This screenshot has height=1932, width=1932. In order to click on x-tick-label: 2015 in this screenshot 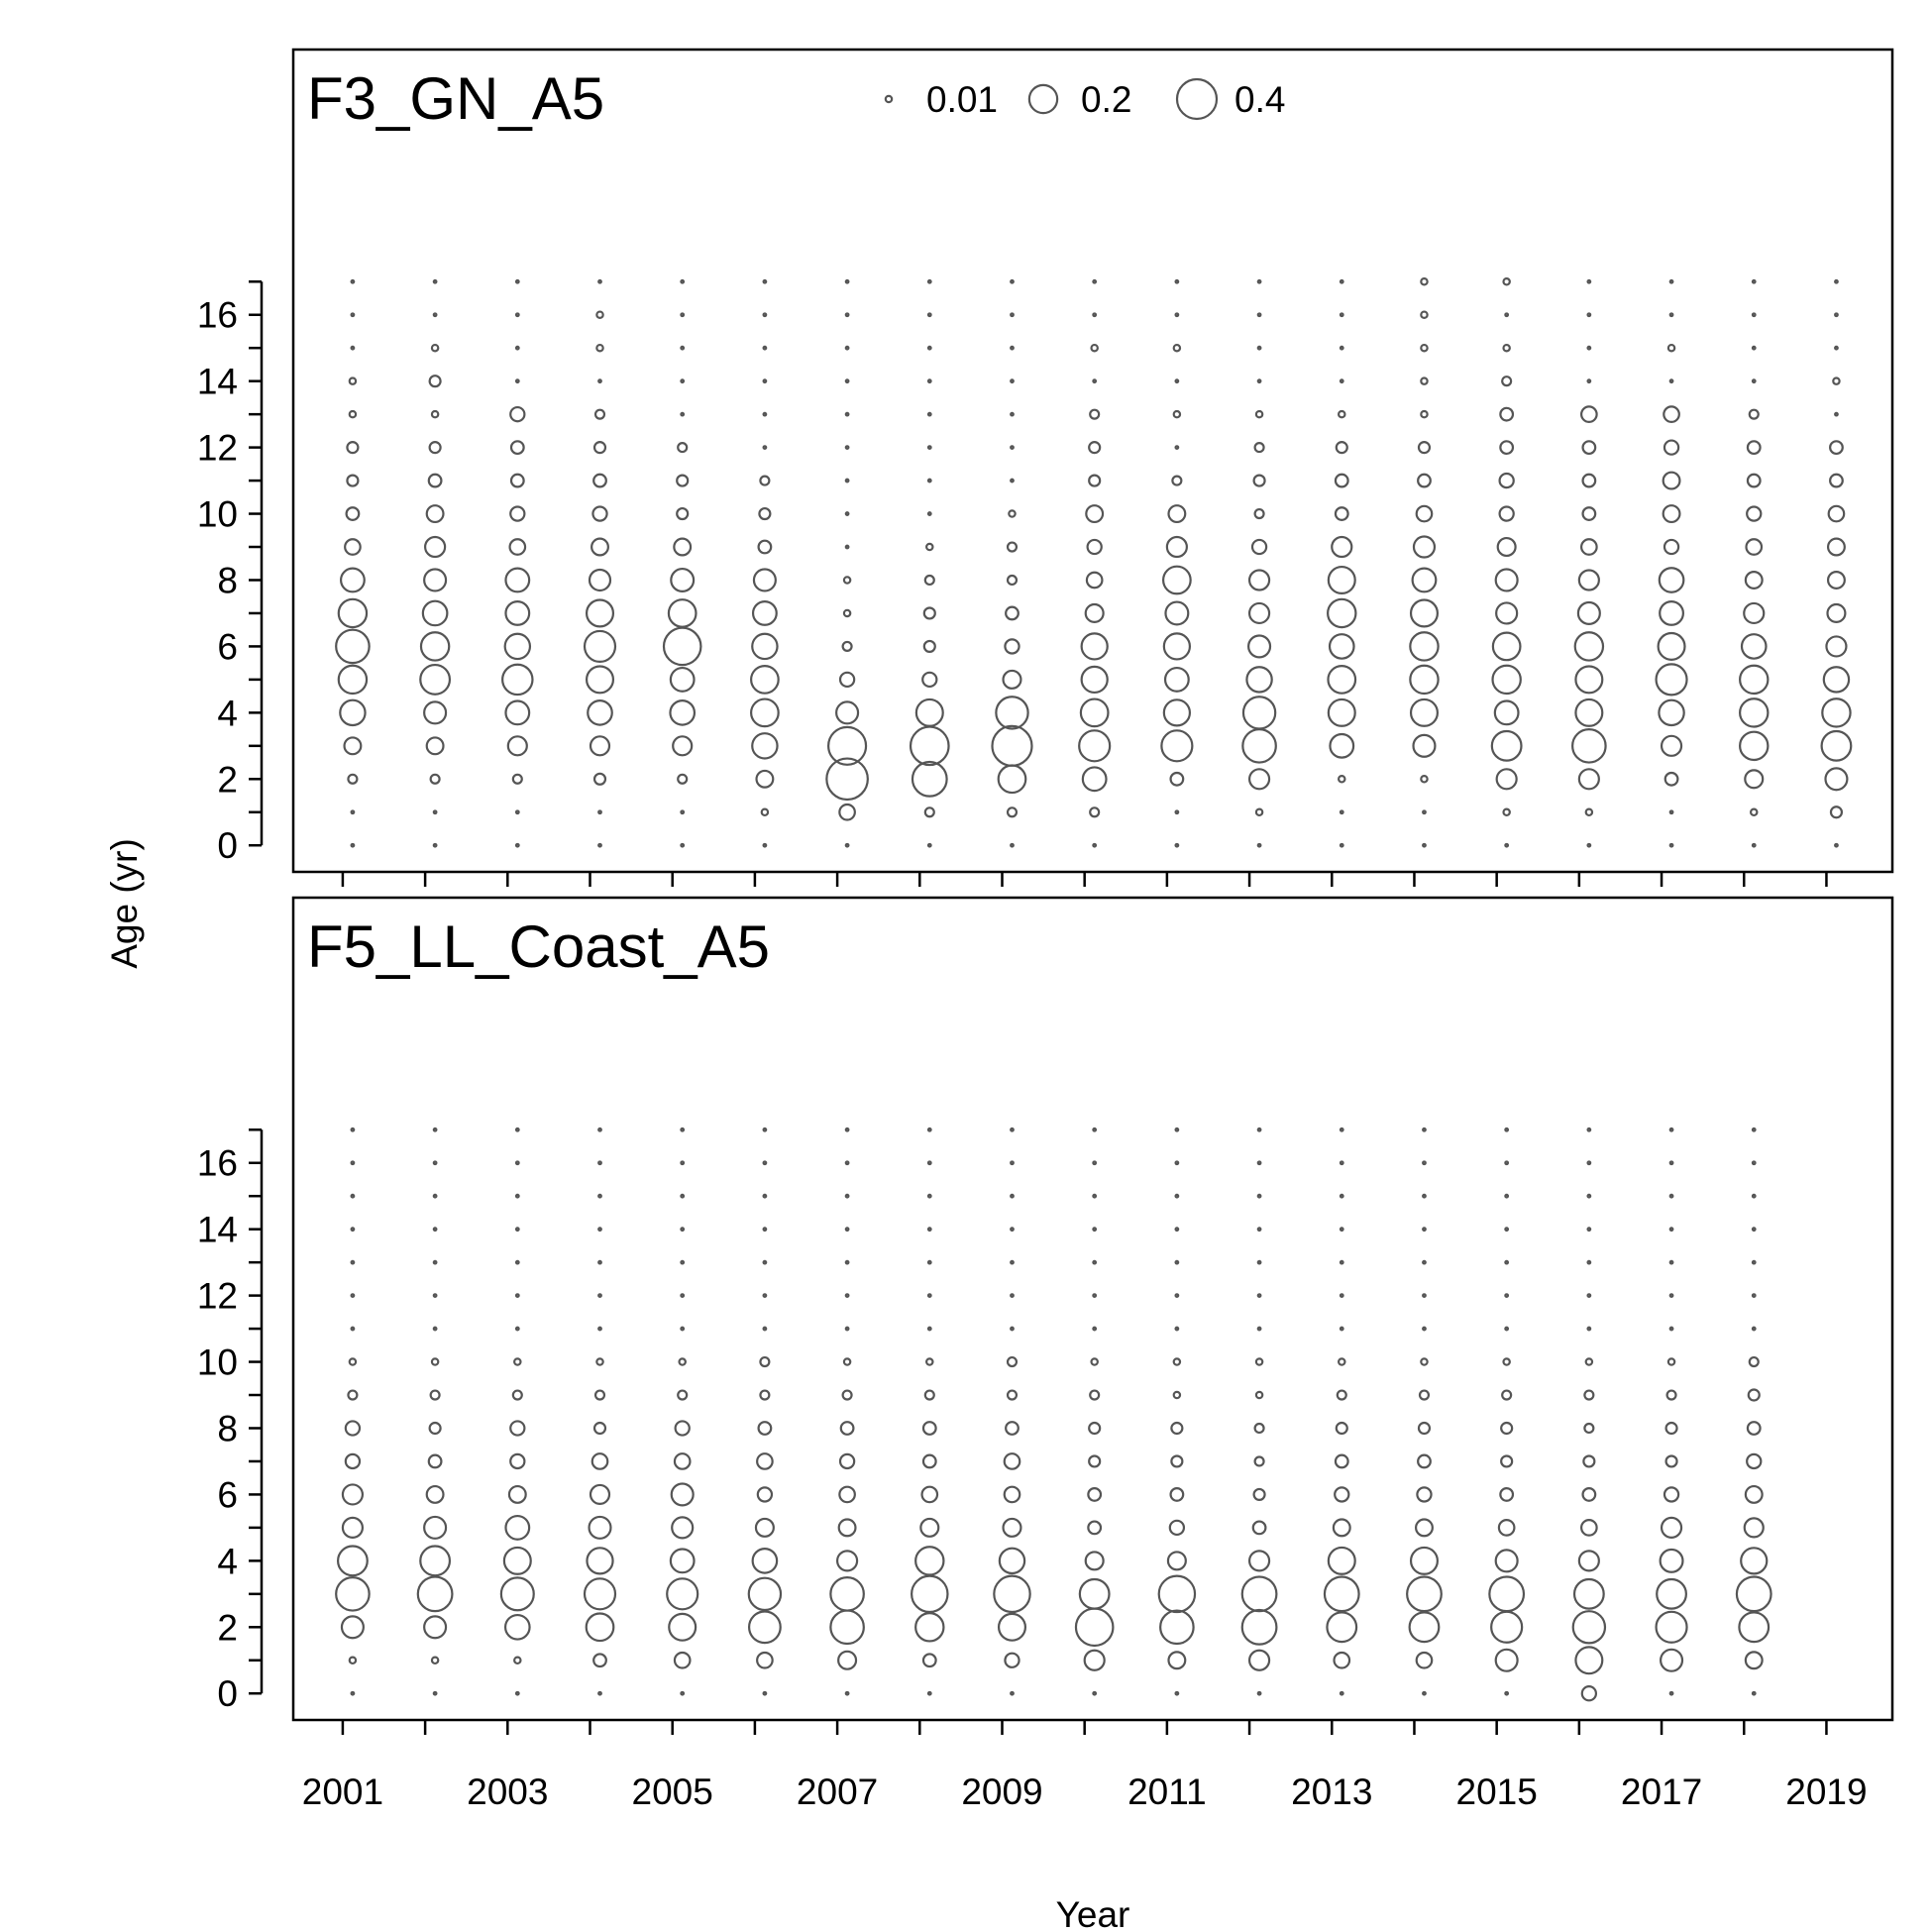, I will do `click(1497, 1791)`.